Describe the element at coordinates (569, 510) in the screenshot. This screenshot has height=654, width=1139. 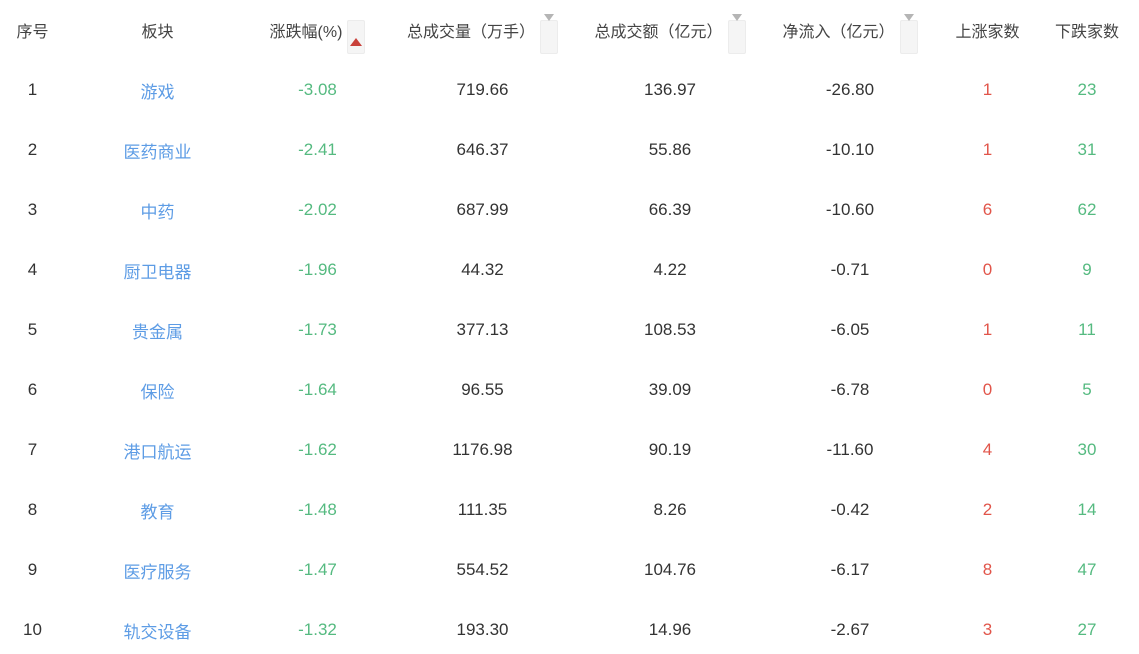
I see `table-row: 8 教育 -1.48 111.35 8.26 -0.42 2 14` at that location.